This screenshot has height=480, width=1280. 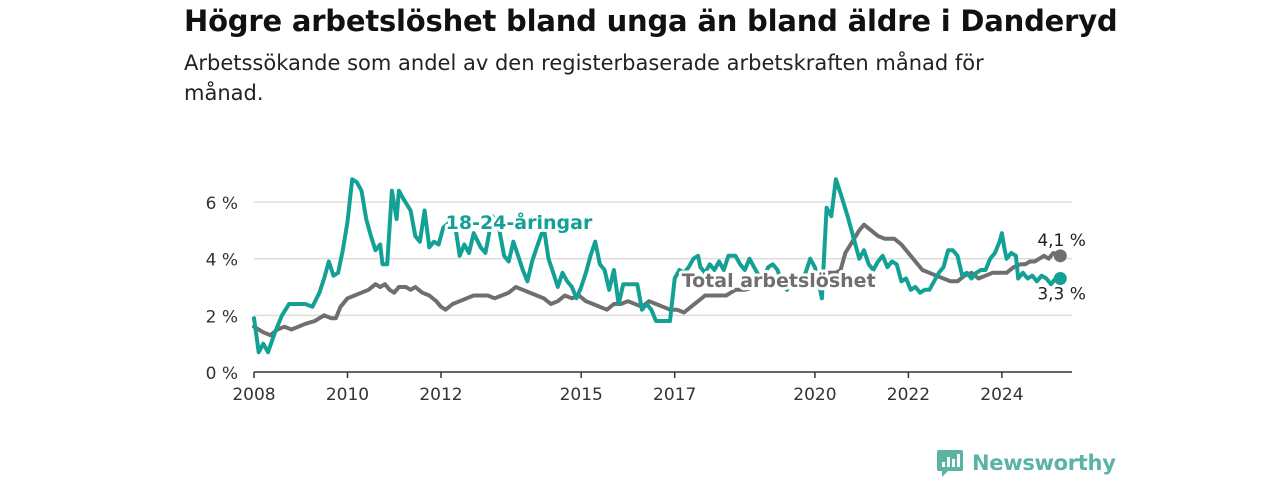 I want to click on end-value-label: 4,1 %, so click(x=1061, y=241).